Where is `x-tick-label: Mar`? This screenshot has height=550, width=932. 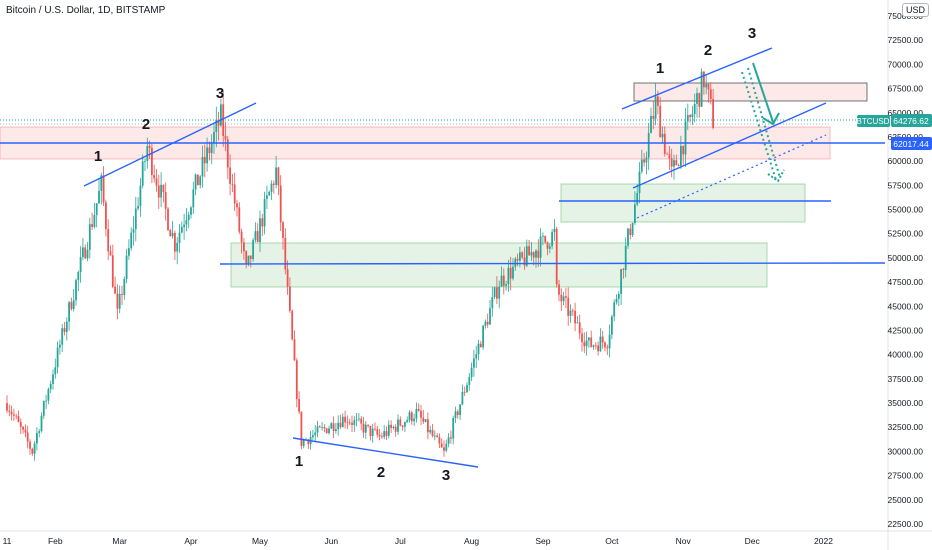
x-tick-label: Mar is located at coordinates (119, 541).